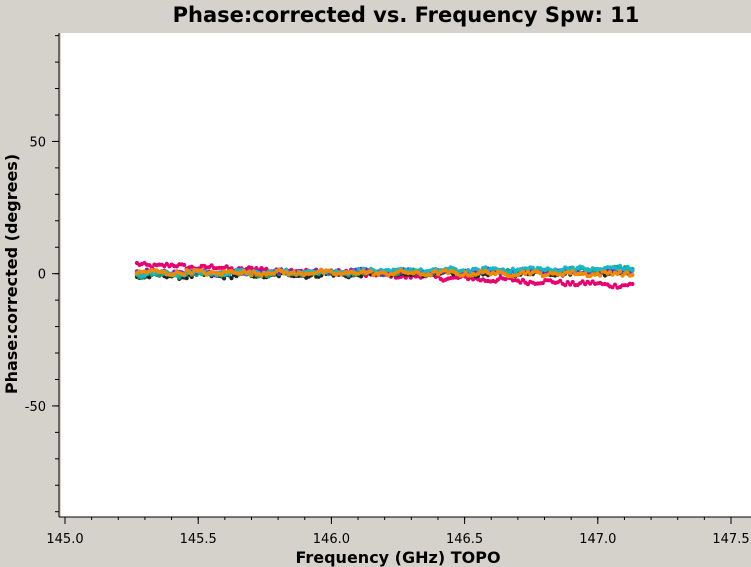 The width and height of the screenshot is (751, 567). Describe the element at coordinates (11, 274) in the screenshot. I see `y-axis-label: Phase:corrected (degrees)` at that location.